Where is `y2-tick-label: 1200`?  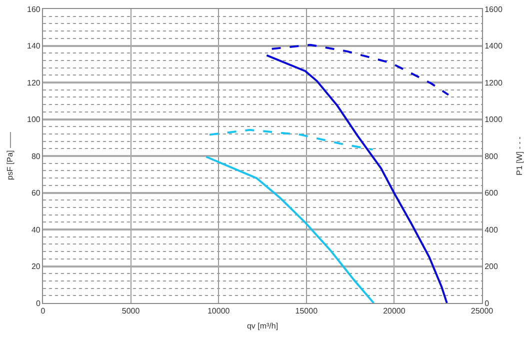
y2-tick-label: 1200 is located at coordinates (493, 83).